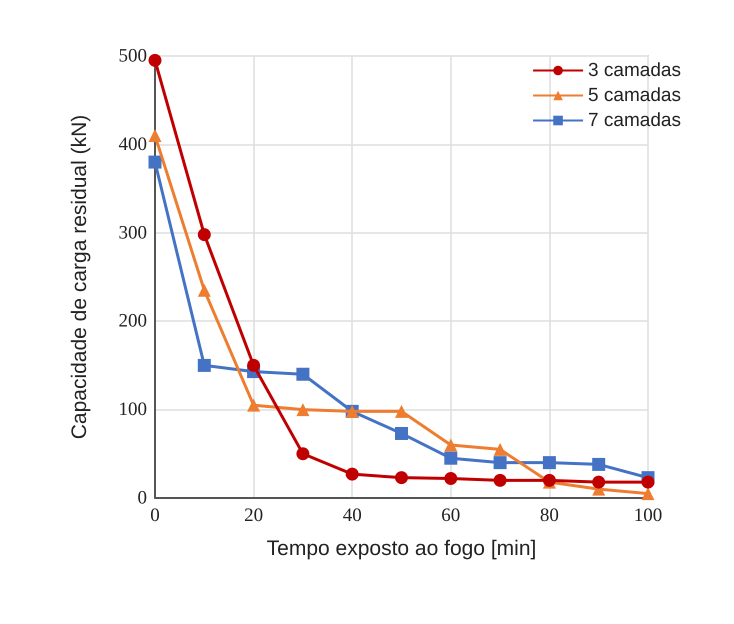 This screenshot has height=624, width=734. I want to click on y-tick-label: 500, so click(132, 56).